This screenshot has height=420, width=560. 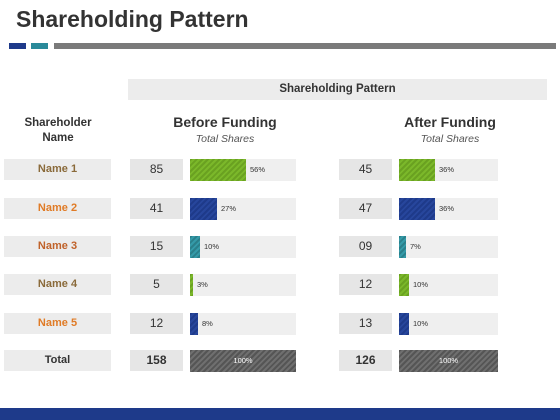 I want to click on footer-bar, so click(x=280, y=414).